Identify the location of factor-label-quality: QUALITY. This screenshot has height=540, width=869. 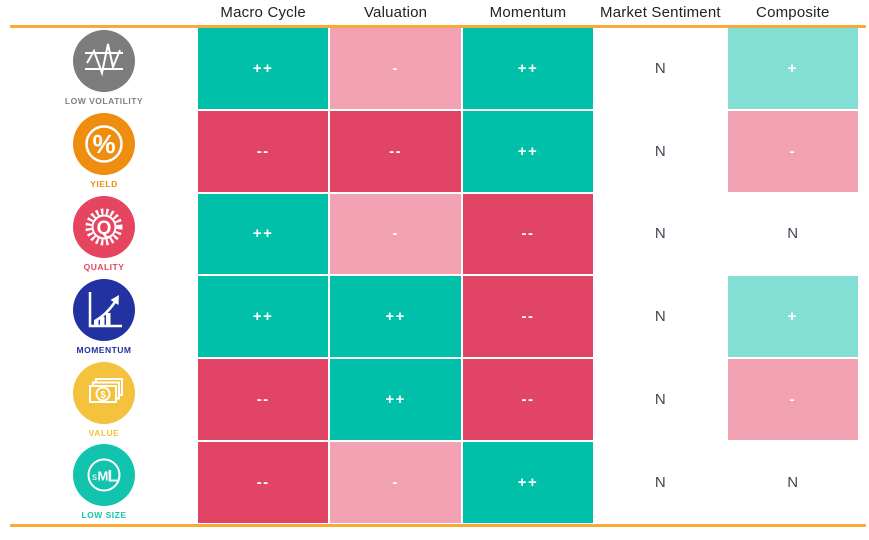
(104, 266).